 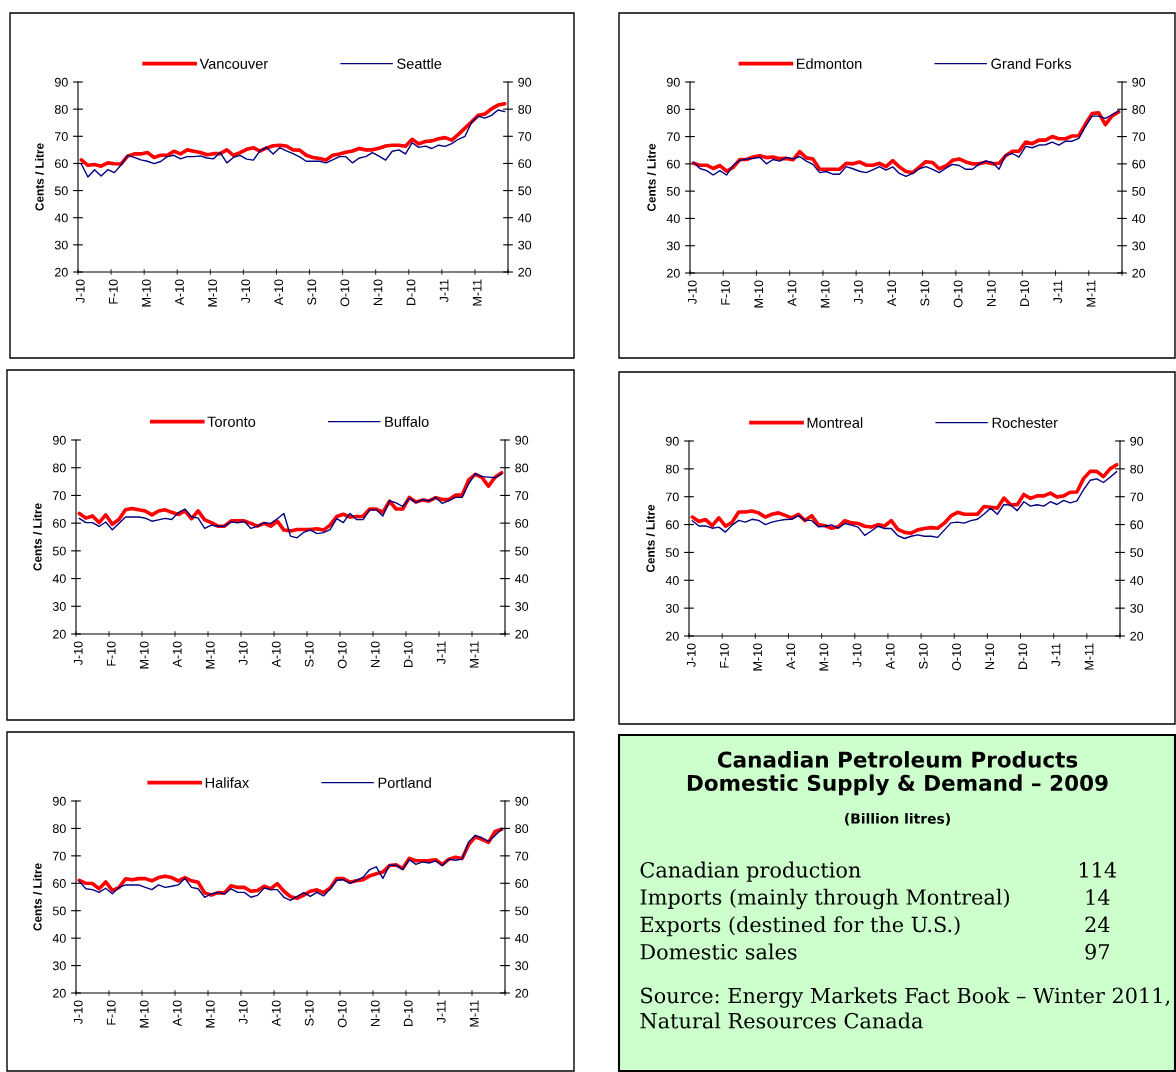 What do you see at coordinates (419, 63) in the screenshot?
I see `legend-label: Seattle` at bounding box center [419, 63].